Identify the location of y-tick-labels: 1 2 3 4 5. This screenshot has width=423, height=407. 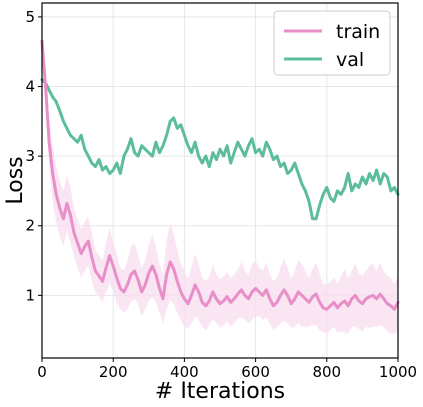
(33, 156).